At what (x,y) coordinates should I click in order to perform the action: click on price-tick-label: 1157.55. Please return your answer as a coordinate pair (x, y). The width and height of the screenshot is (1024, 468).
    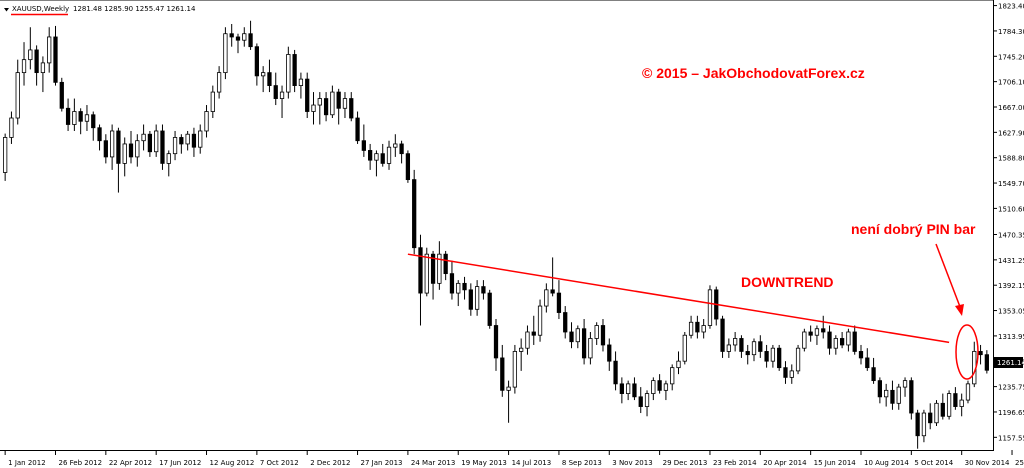
    Looking at the image, I should click on (1011, 438).